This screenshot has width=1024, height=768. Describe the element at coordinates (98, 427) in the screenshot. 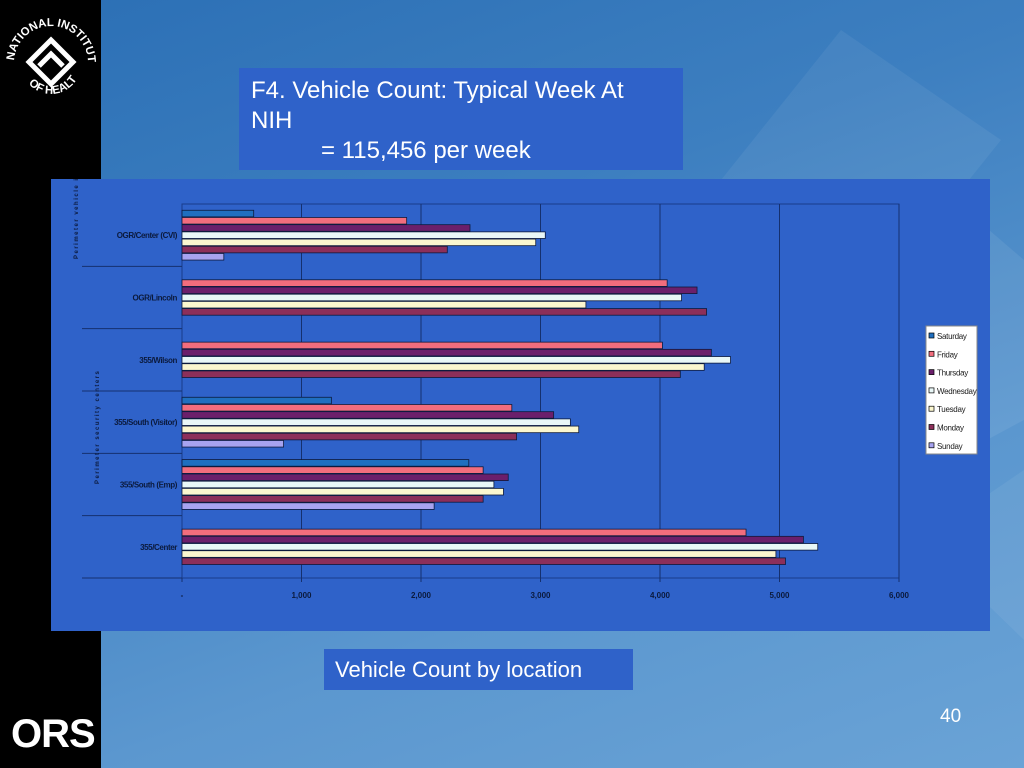

I see `group-label: Perimeter security centers` at that location.